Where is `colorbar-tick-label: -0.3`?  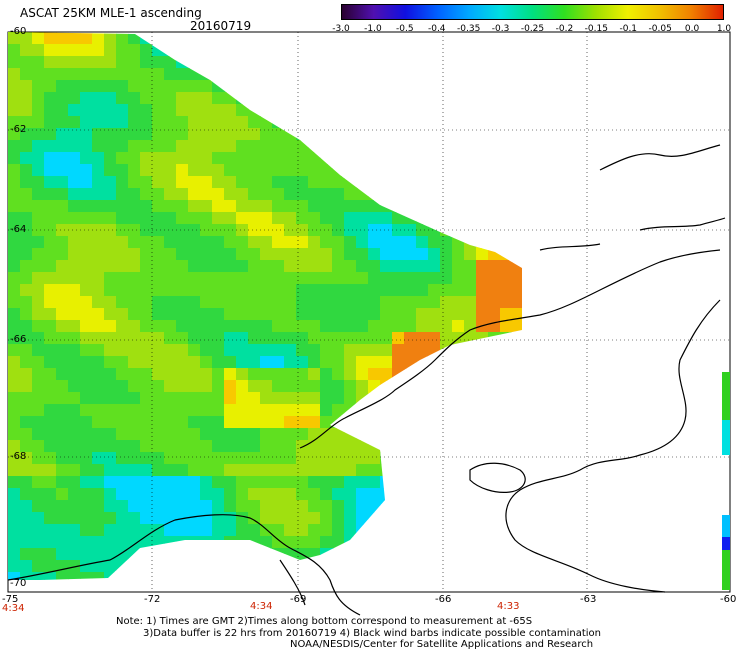
colorbar-tick-label: -0.3 is located at coordinates (500, 29).